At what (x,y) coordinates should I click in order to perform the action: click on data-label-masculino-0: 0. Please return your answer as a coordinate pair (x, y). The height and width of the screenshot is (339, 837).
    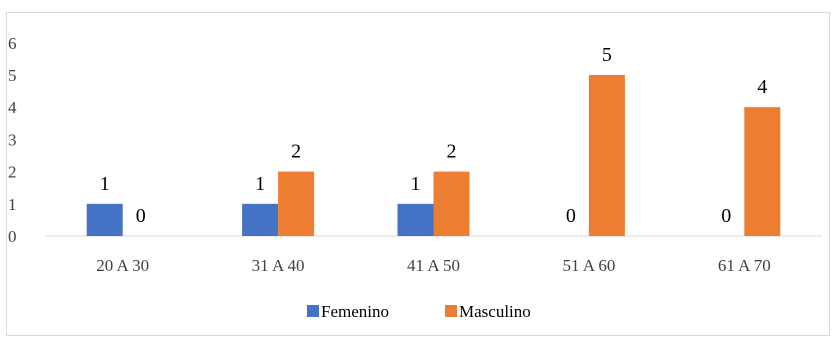
    Looking at the image, I should click on (141, 216).